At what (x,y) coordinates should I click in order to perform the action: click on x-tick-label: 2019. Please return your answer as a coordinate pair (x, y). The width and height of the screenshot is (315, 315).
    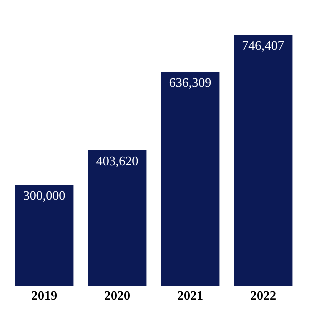
    Looking at the image, I should click on (45, 295).